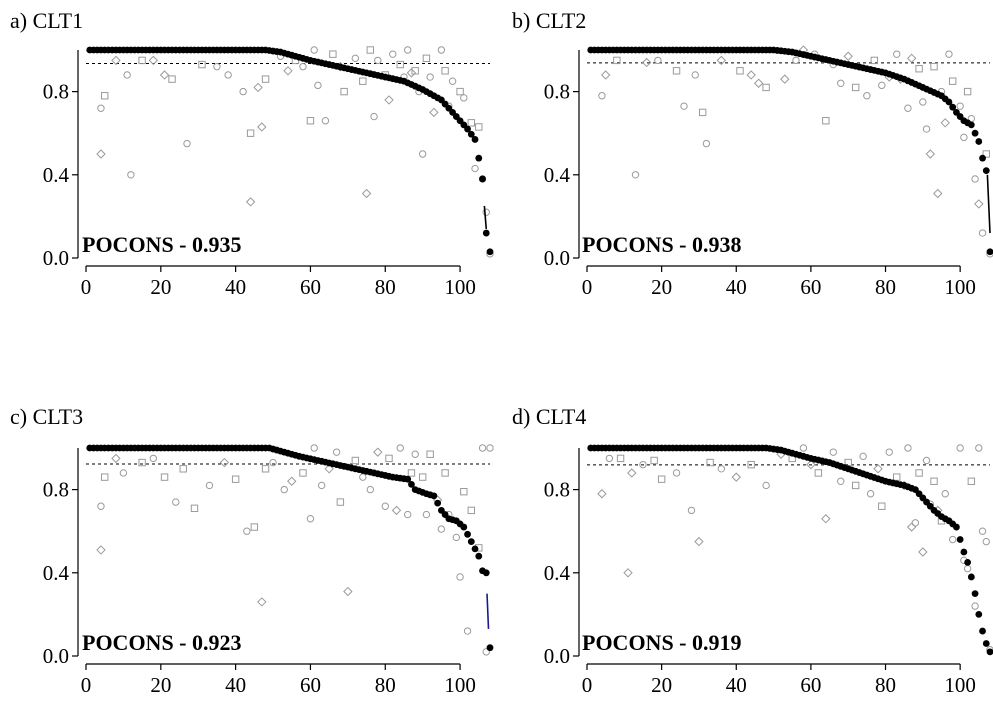 The image size is (993, 708). Describe the element at coordinates (162, 244) in the screenshot. I see `pocons-annotation: POCONS - 0.935` at that location.